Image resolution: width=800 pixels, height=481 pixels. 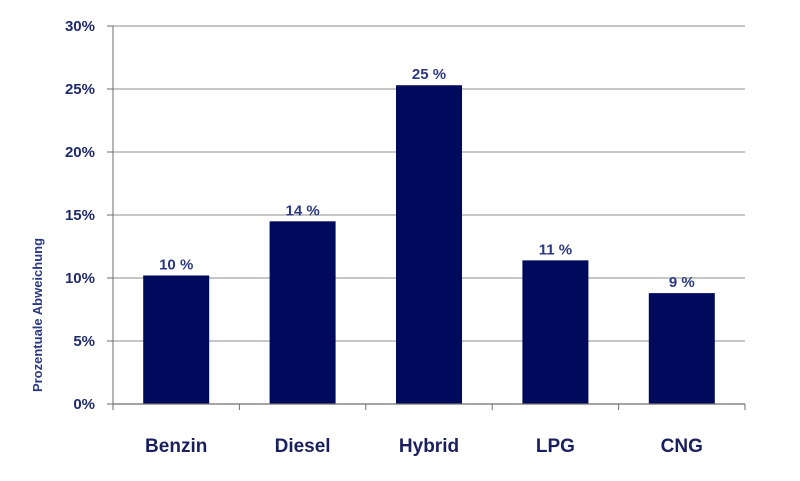 What do you see at coordinates (303, 446) in the screenshot?
I see `x-tick-label: Diesel` at bounding box center [303, 446].